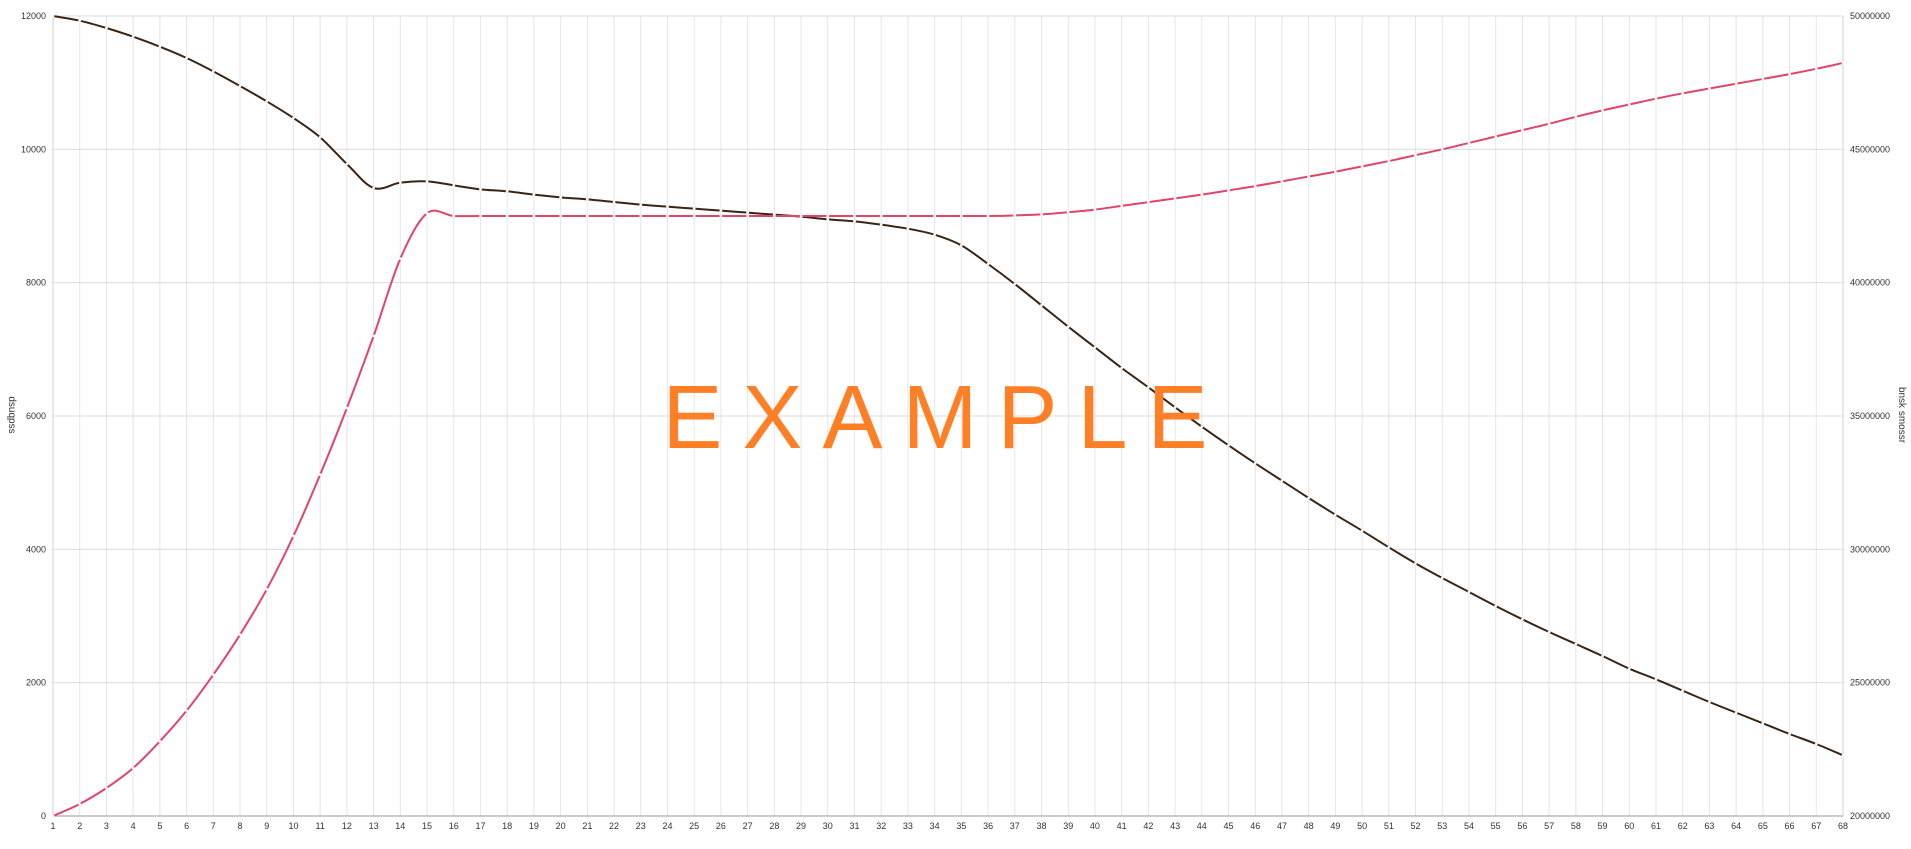  I want to click on x-tick-label: 9, so click(266, 826).